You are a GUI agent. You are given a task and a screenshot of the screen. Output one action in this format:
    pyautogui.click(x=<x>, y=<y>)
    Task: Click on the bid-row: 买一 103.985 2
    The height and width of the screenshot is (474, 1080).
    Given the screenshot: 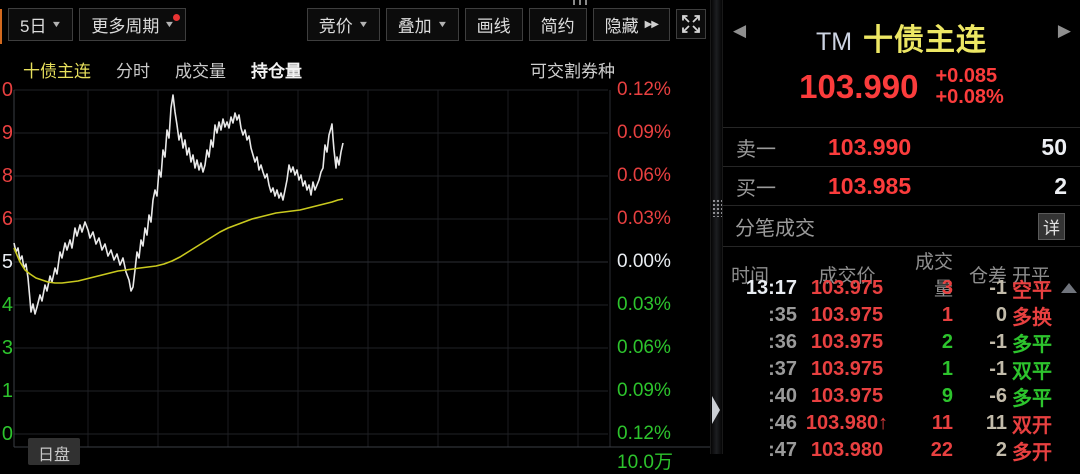 What is the action you would take?
    pyautogui.click(x=901, y=185)
    